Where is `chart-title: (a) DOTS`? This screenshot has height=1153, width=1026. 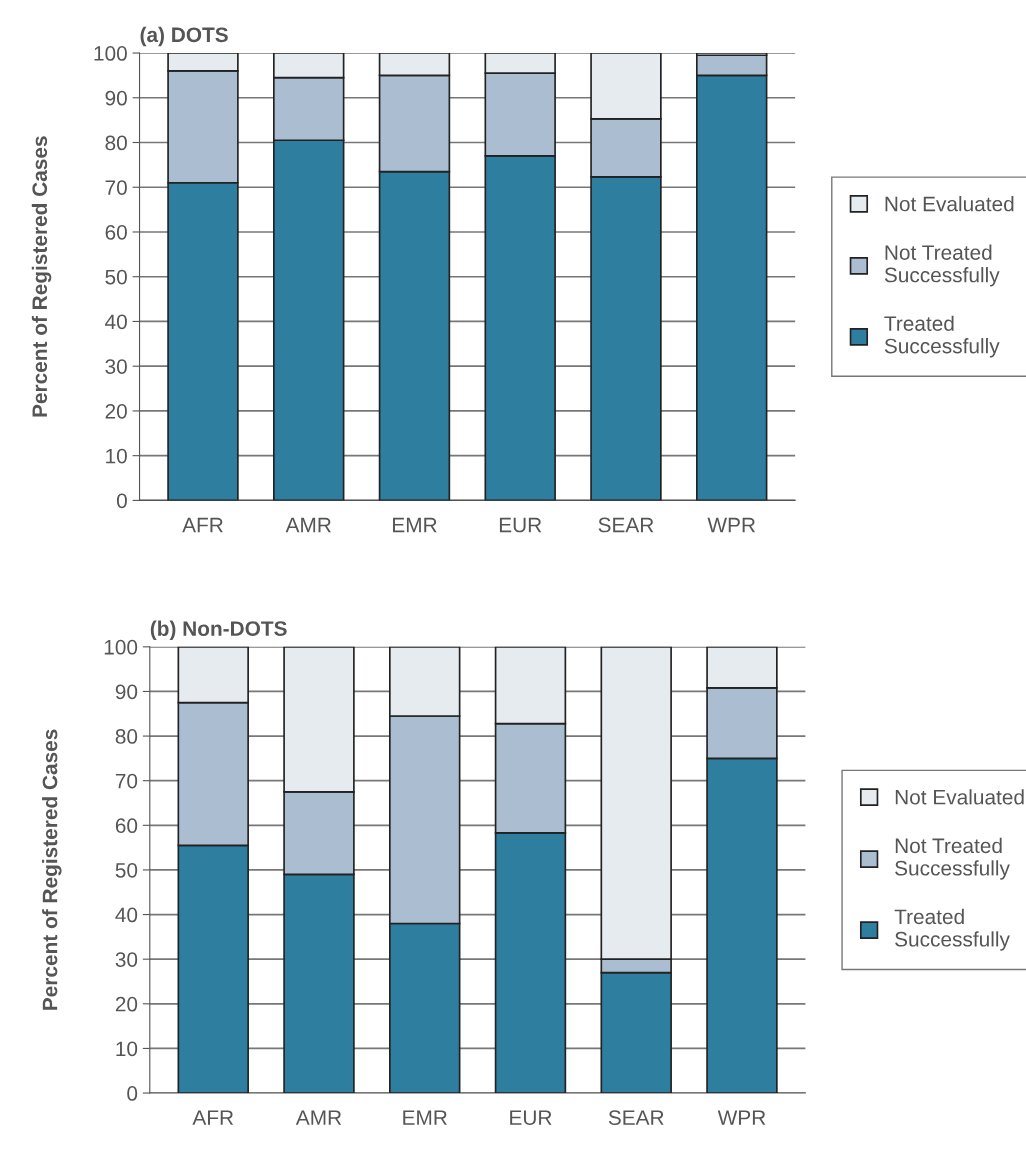 chart-title: (a) DOTS is located at coordinates (184, 36).